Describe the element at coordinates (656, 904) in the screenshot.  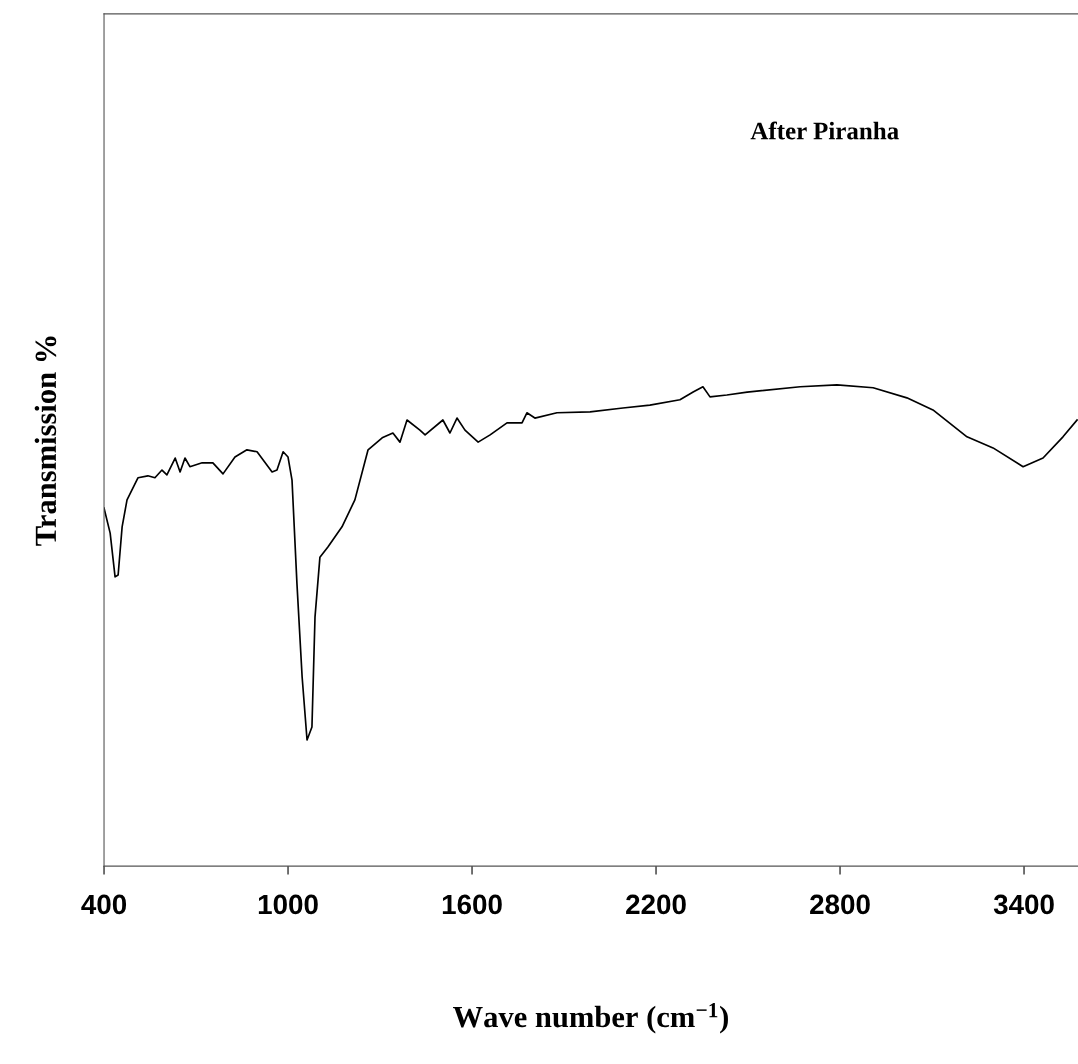
I see `x-tick-label: 2200` at that location.